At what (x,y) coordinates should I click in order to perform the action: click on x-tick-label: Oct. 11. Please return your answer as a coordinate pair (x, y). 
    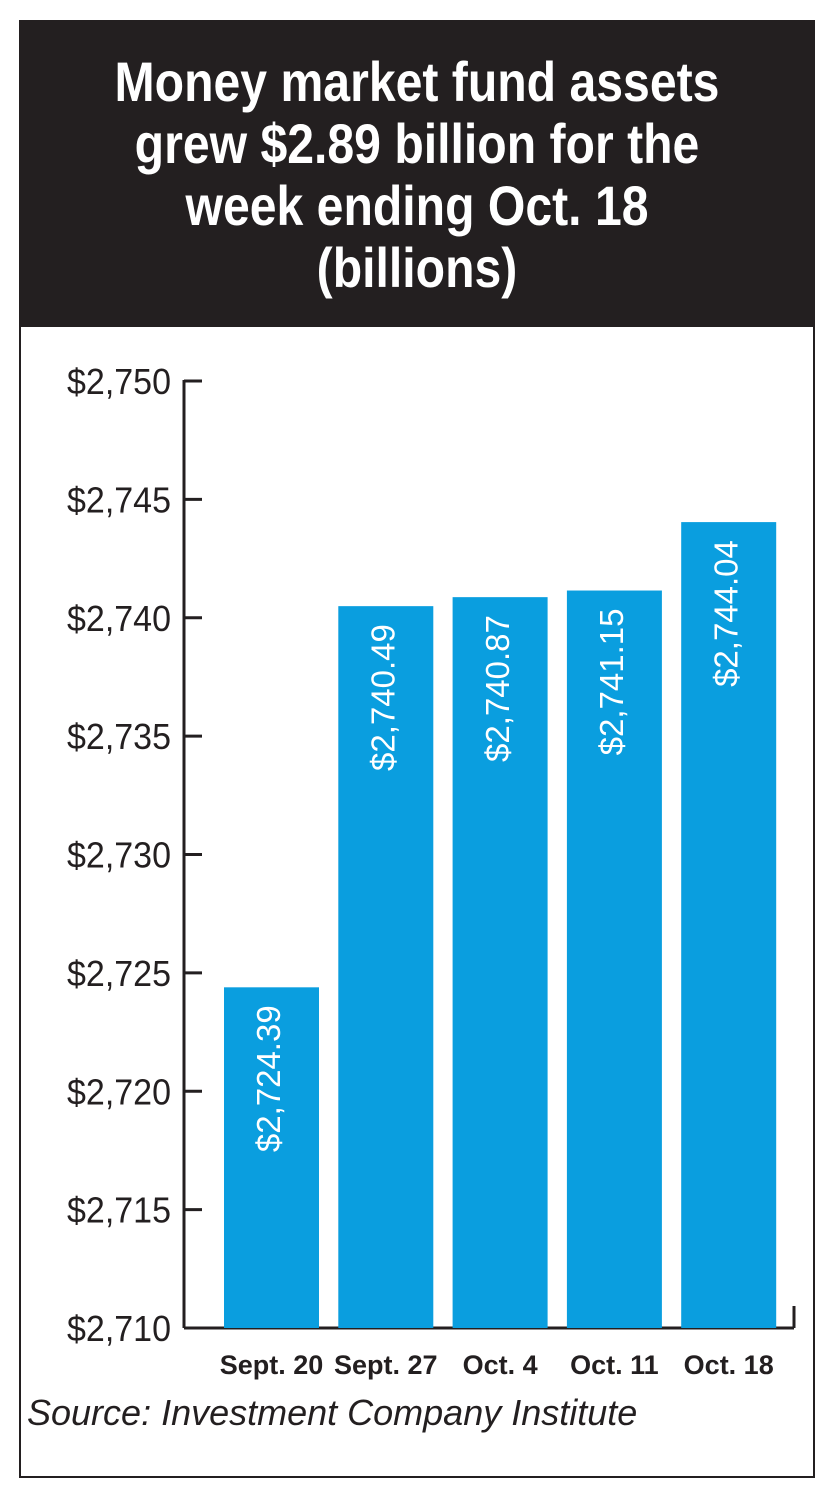
    Looking at the image, I should click on (614, 1365).